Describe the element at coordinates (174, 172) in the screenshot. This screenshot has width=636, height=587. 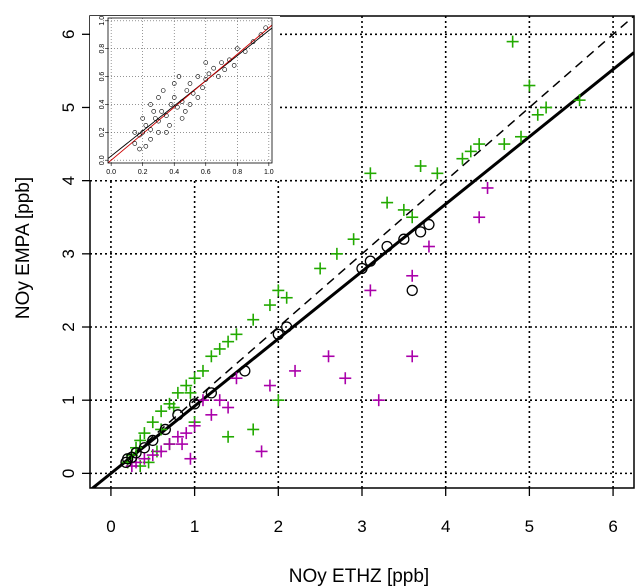
I see `inset-x-tick-label: 0.4` at that location.